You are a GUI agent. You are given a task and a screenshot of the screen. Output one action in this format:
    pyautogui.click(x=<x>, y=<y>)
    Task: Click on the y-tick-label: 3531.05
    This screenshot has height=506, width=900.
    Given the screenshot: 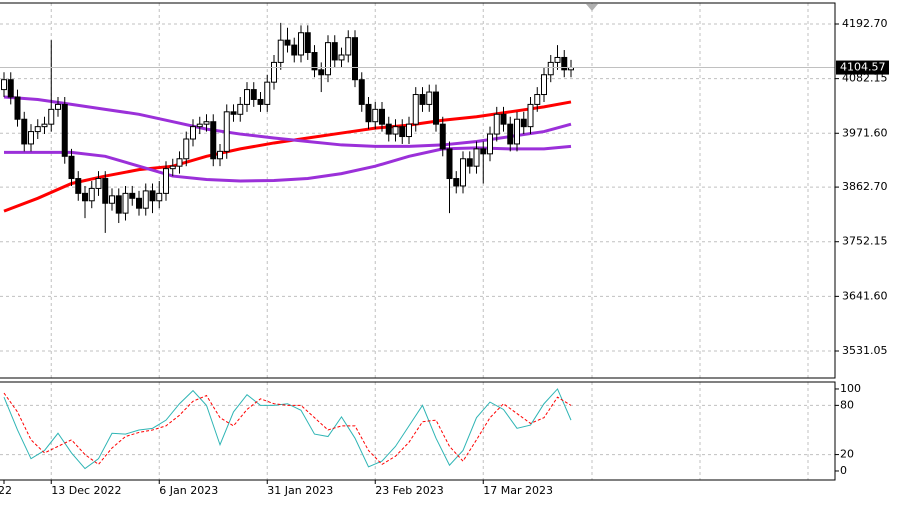 What is the action you would take?
    pyautogui.click(x=865, y=350)
    